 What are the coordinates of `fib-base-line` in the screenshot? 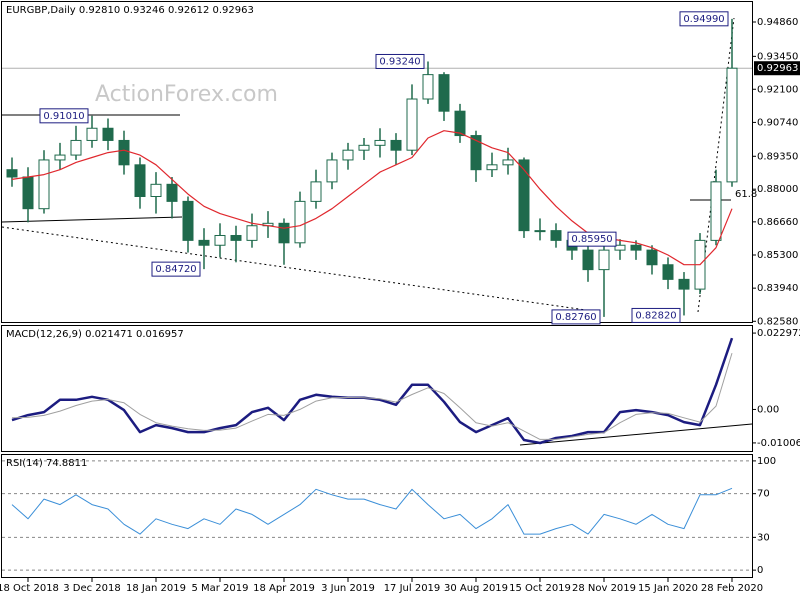 It's located at (716, 165).